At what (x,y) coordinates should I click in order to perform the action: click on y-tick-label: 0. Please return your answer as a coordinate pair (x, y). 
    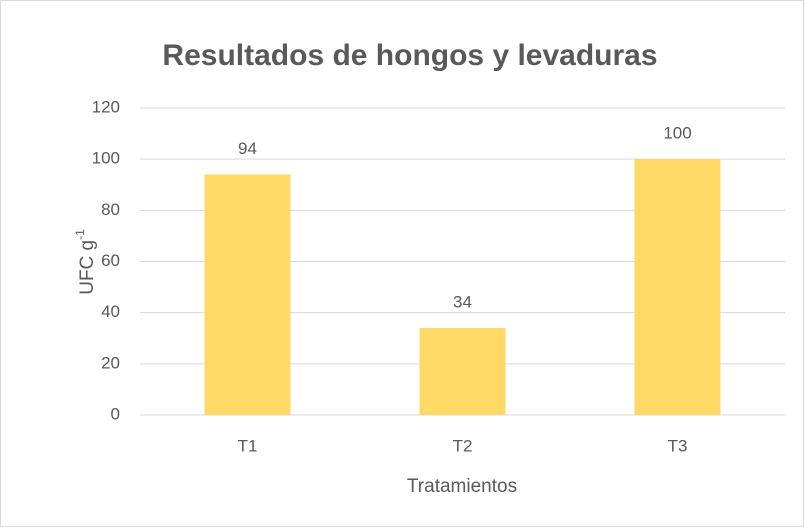
    Looking at the image, I should click on (115, 413).